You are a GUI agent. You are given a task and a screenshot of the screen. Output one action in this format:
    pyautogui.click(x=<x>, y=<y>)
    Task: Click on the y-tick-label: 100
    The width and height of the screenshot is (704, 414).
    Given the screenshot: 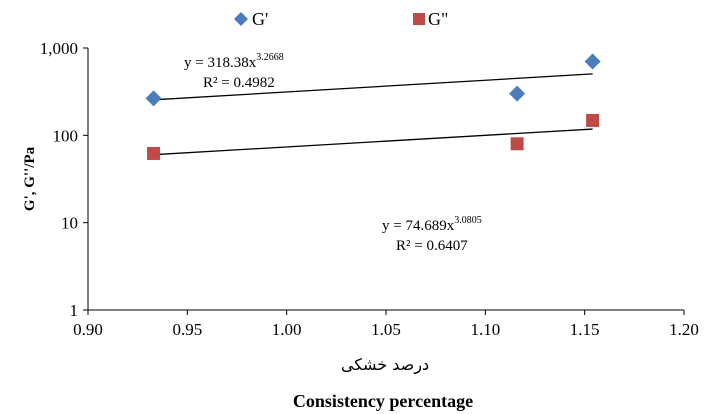 What is the action you would take?
    pyautogui.click(x=66, y=135)
    